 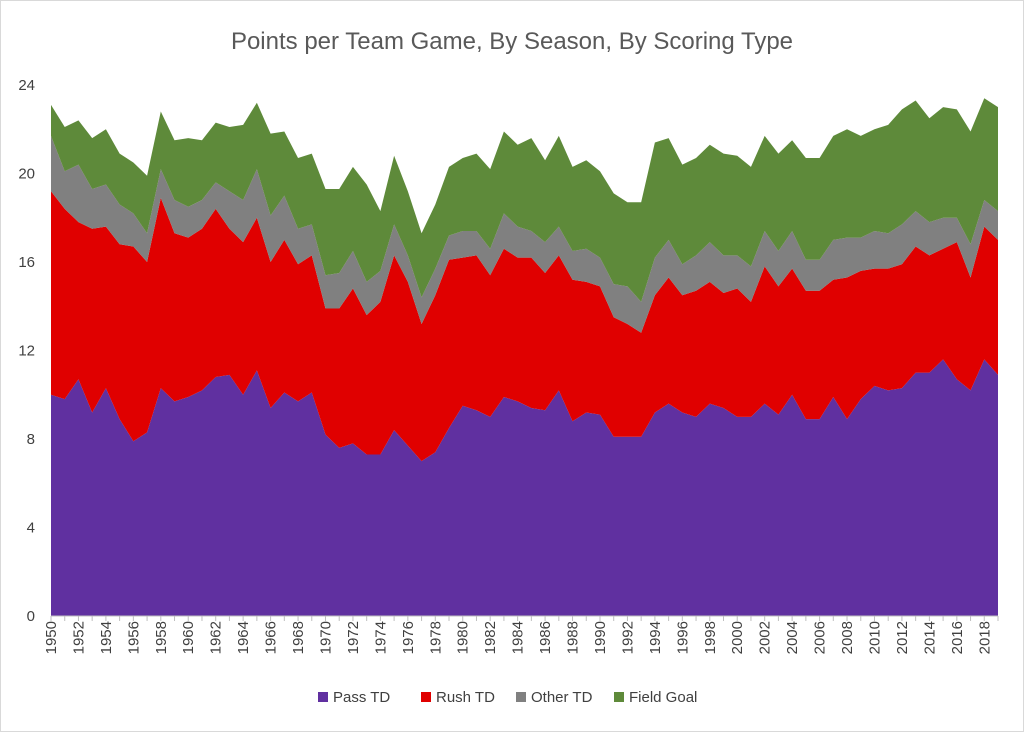 What do you see at coordinates (655, 637) in the screenshot?
I see `x-tick-label: 1994` at bounding box center [655, 637].